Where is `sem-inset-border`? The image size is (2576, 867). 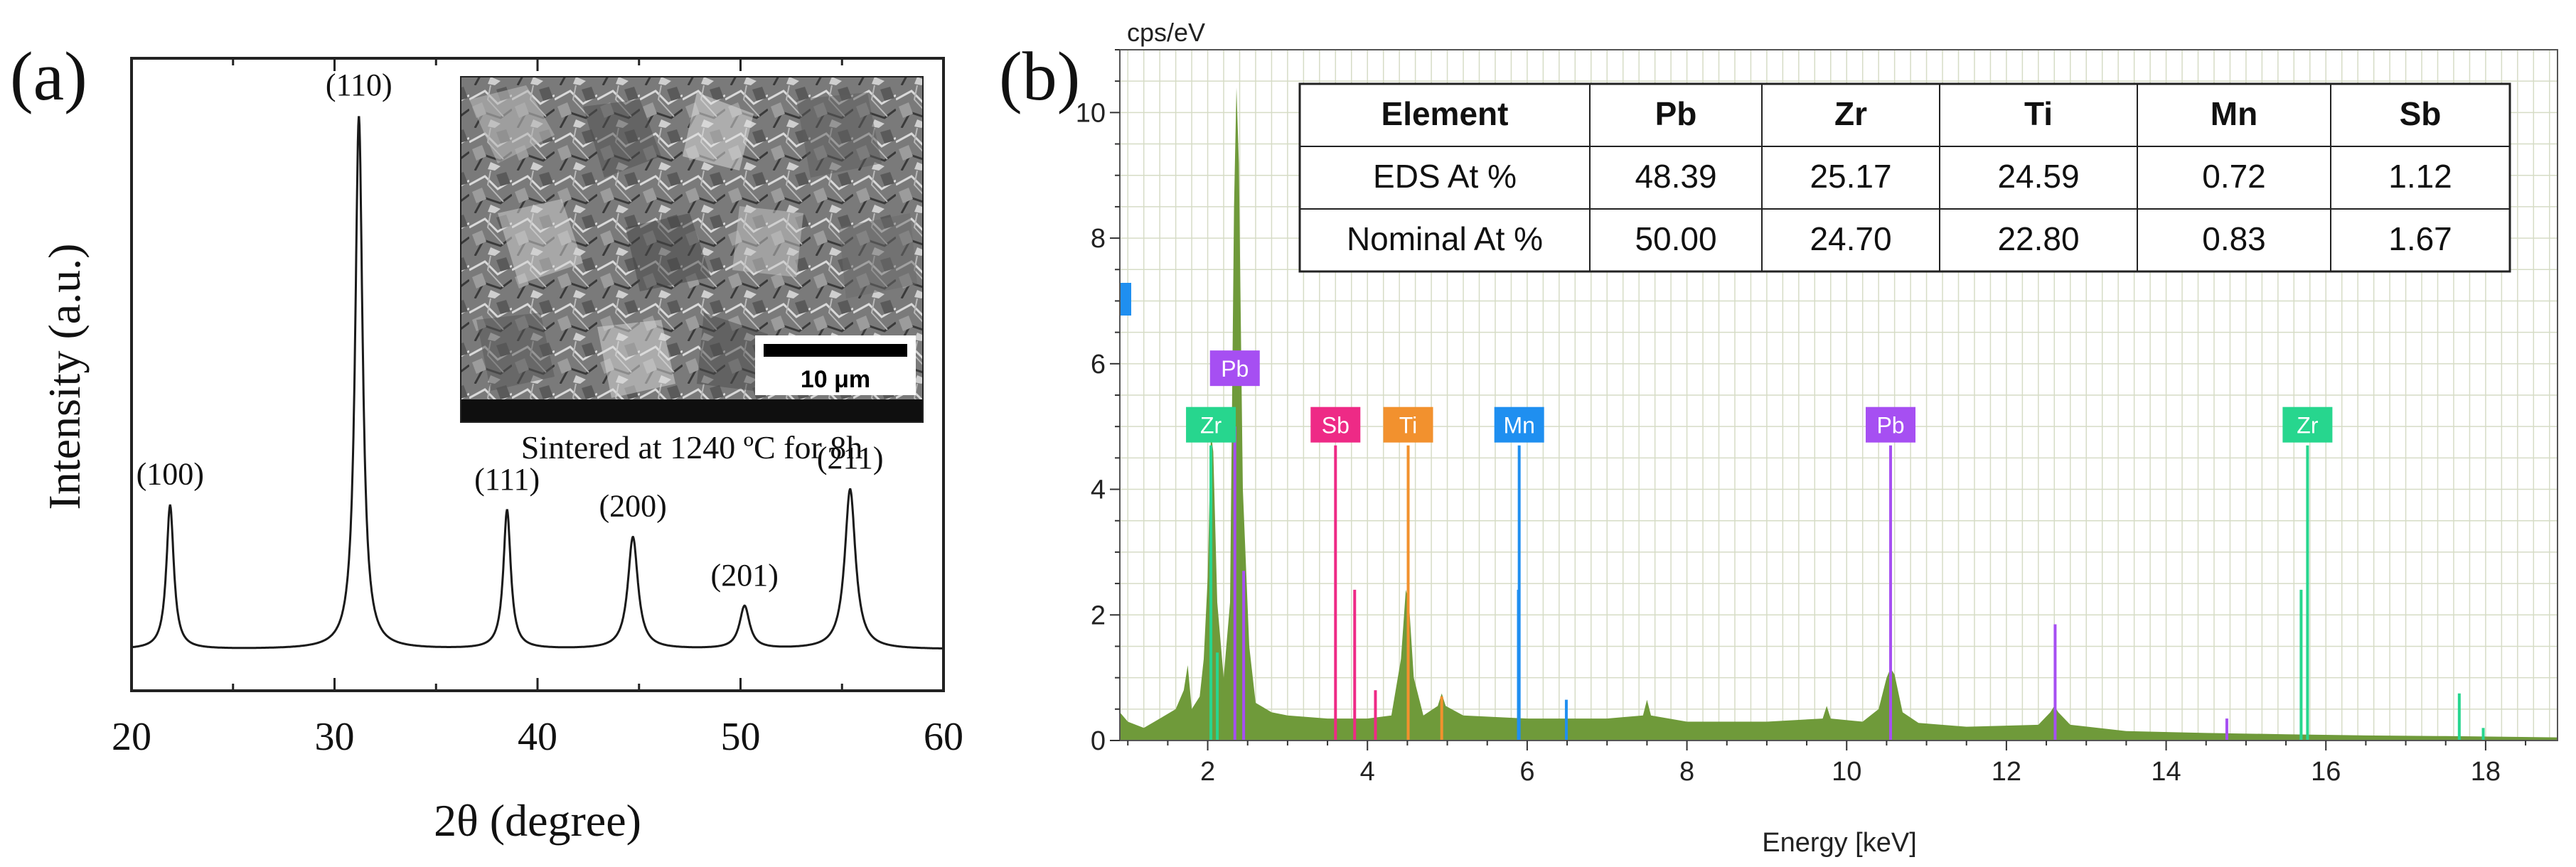 sem-inset-border is located at coordinates (692, 250).